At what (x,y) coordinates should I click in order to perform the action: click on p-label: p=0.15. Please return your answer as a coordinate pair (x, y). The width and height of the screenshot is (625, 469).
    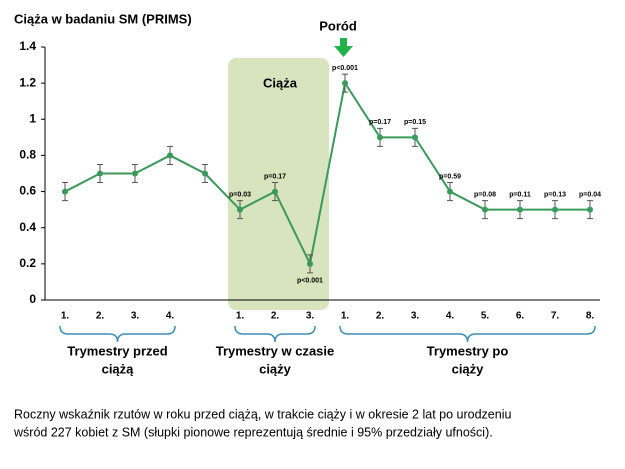
    Looking at the image, I should click on (415, 122).